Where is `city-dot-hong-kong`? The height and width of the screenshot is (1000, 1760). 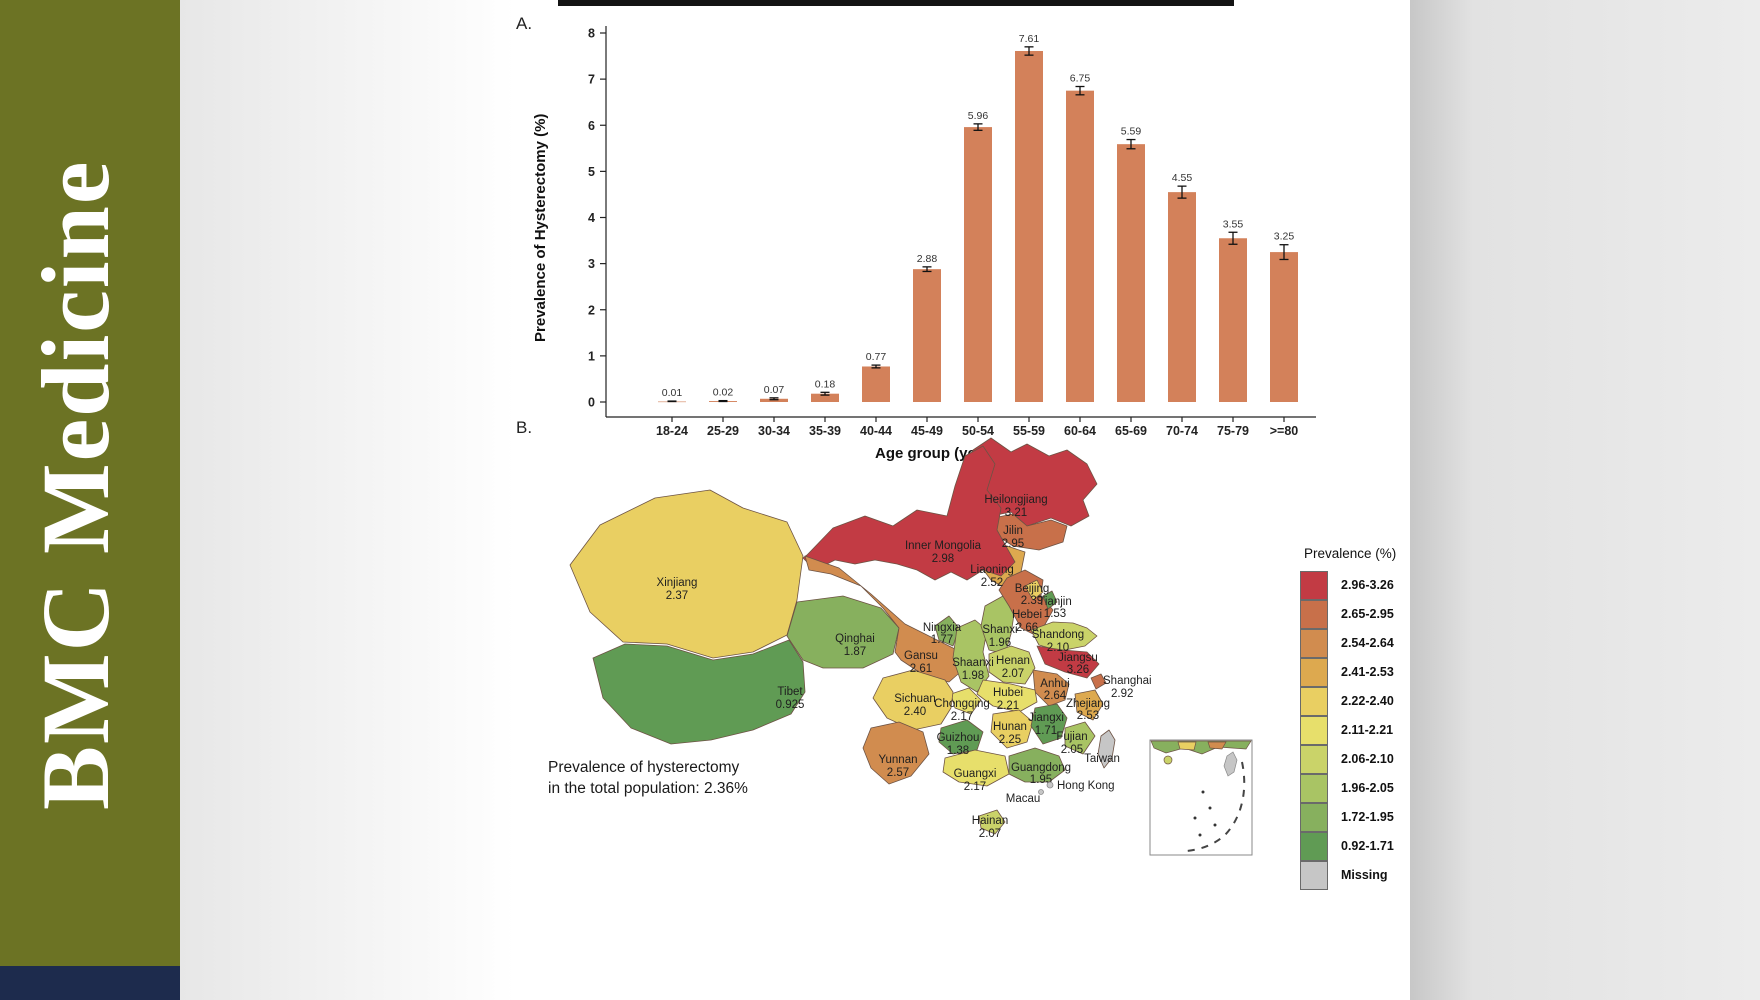
city-dot-hong-kong is located at coordinates (1050, 785).